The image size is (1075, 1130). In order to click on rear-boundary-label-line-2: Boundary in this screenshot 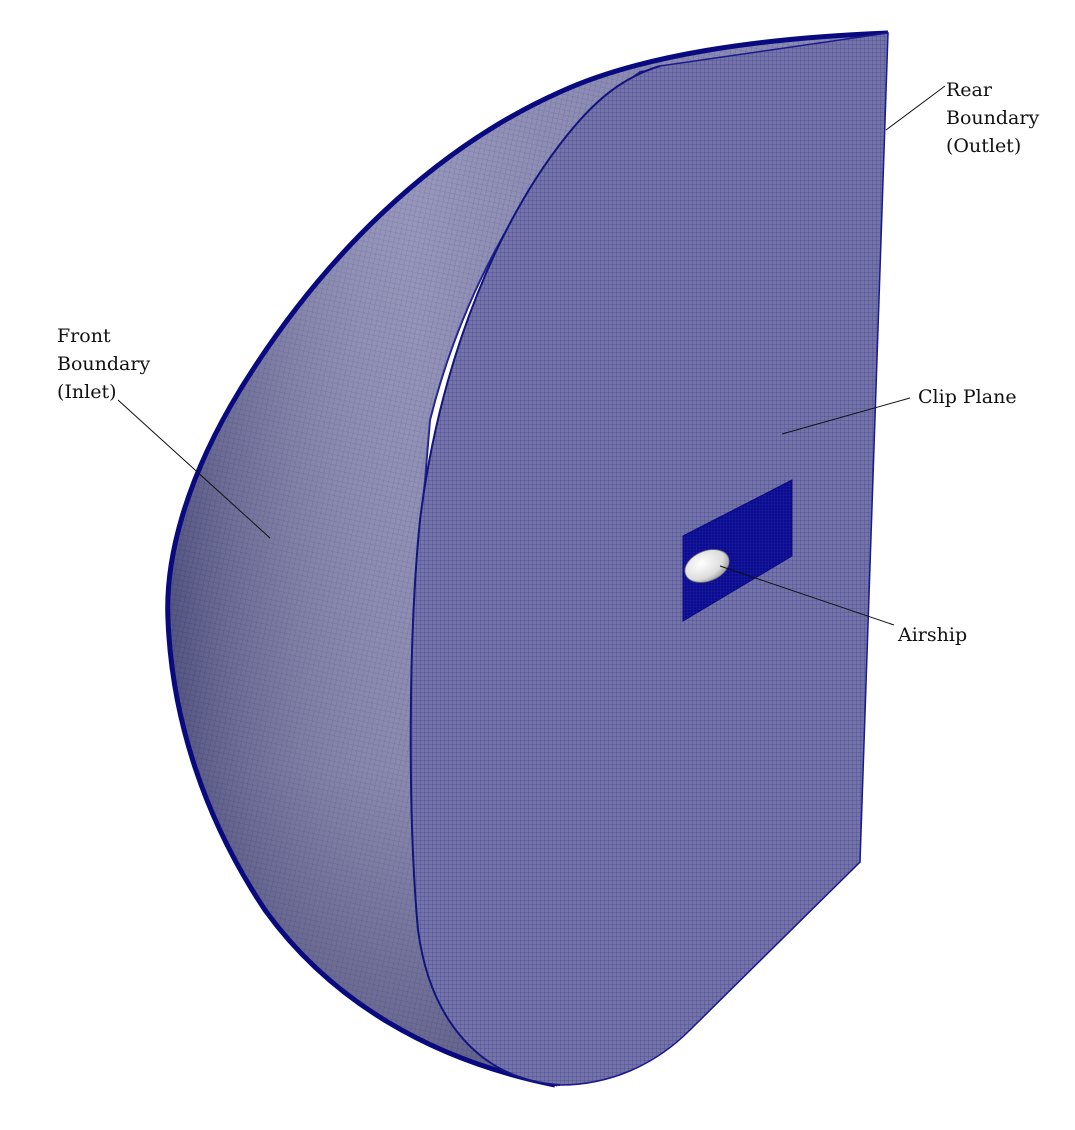, I will do `click(993, 118)`.